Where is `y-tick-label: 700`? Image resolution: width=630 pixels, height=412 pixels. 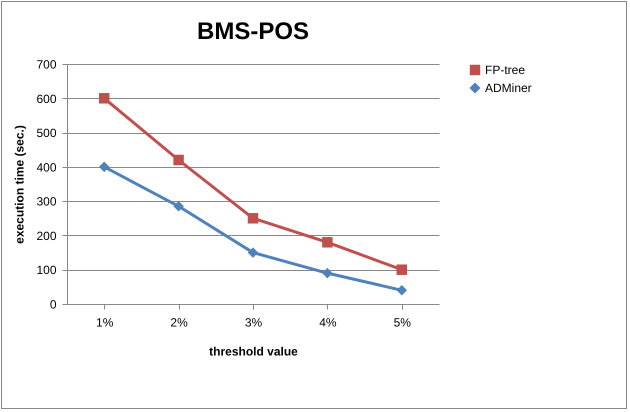
y-tick-label: 700 is located at coordinates (46, 65).